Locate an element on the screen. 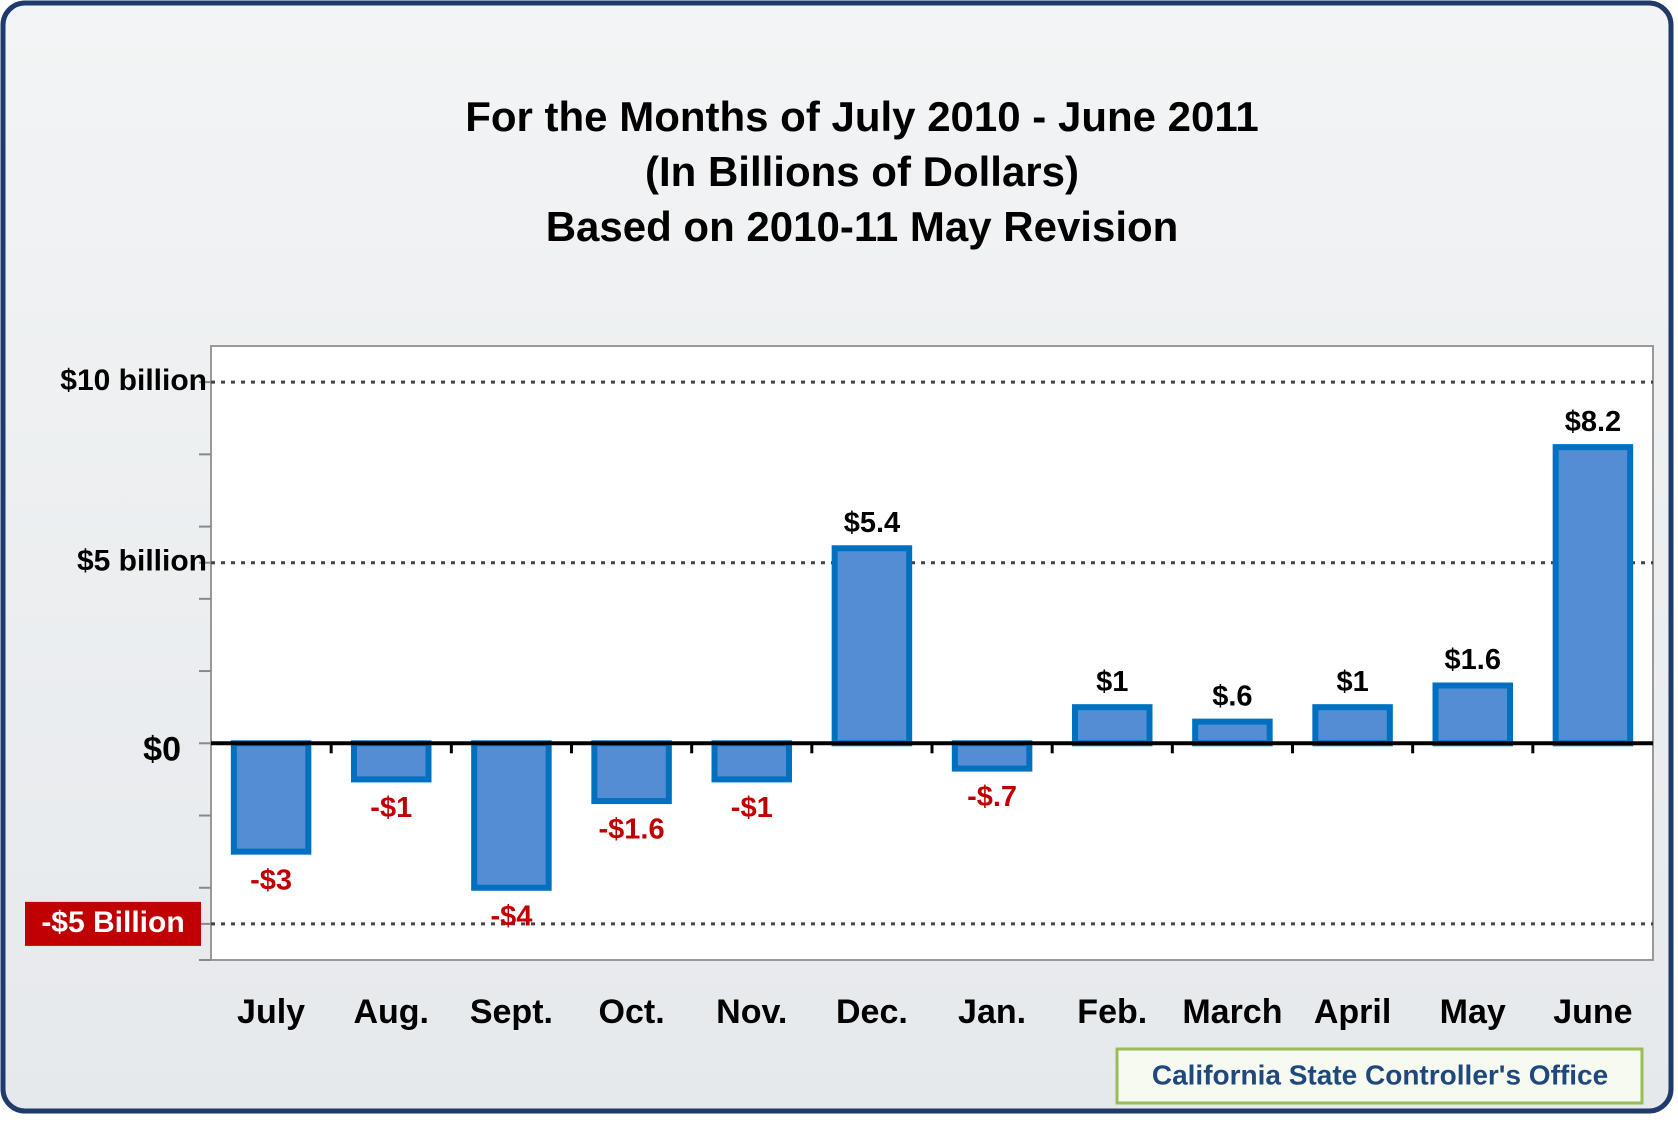 The width and height of the screenshot is (1678, 1122). x-tick-label: Jan. is located at coordinates (992, 1012).